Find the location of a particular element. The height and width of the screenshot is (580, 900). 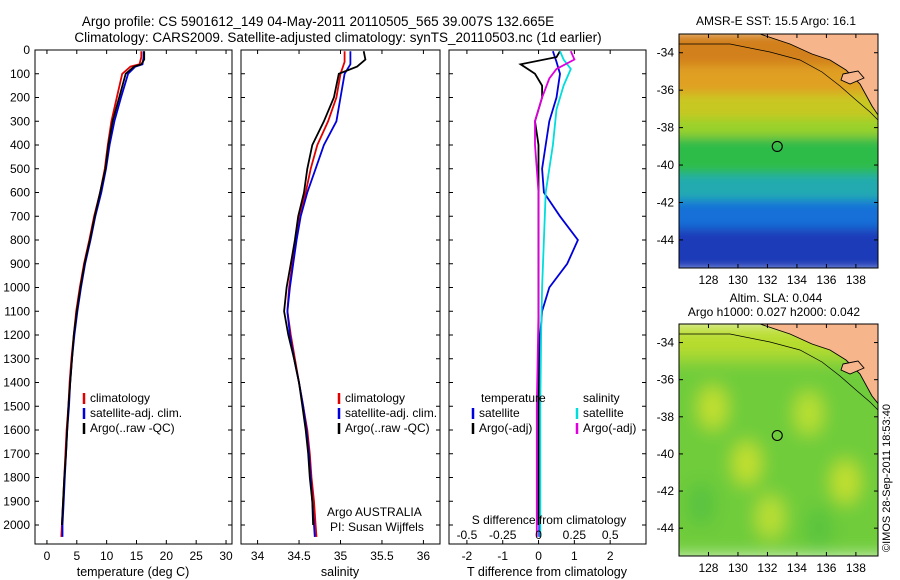

sst-y-ticks: -34 -36 -38 -40 -42 -44 is located at coordinates (767, 146).